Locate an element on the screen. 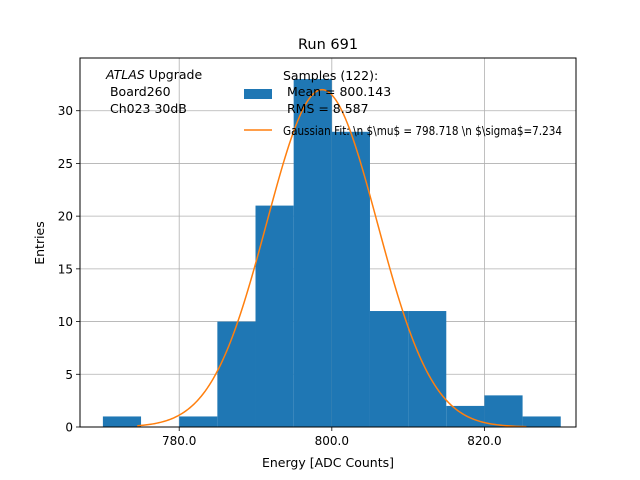 This screenshot has height=480, width=640. annotation-line-2: Board260 is located at coordinates (138, 91).